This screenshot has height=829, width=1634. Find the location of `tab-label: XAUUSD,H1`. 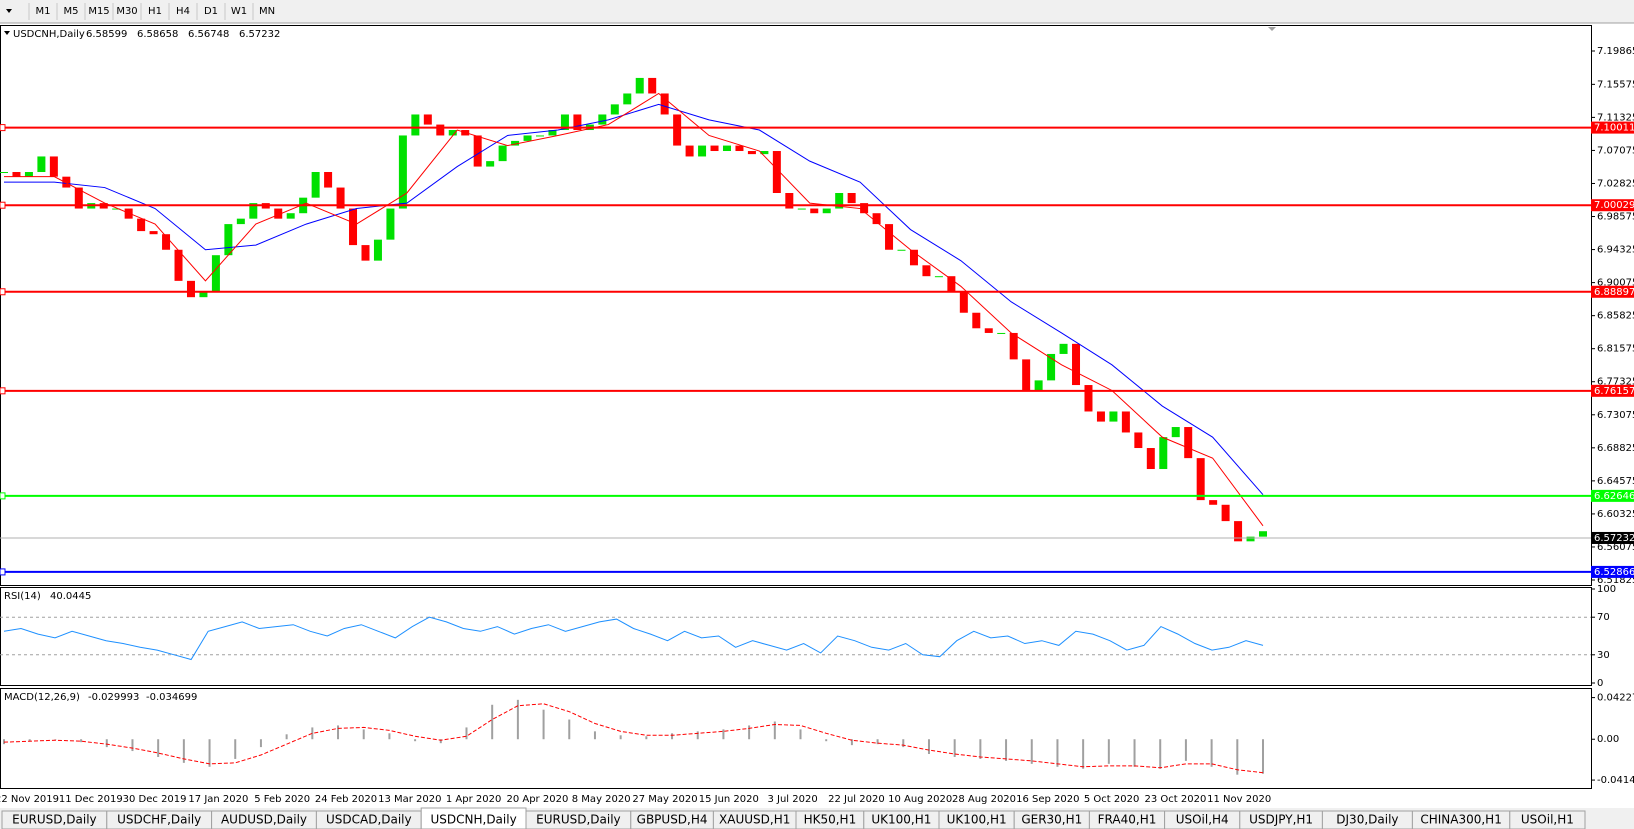

tab-label: XAUUSD,H1 is located at coordinates (754, 820).